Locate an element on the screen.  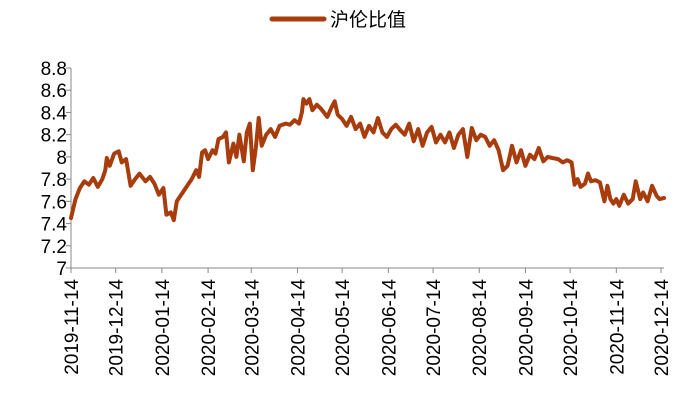
y-axis: 77.27.47.67.888.28.48.68.8 is located at coordinates (56, 169).